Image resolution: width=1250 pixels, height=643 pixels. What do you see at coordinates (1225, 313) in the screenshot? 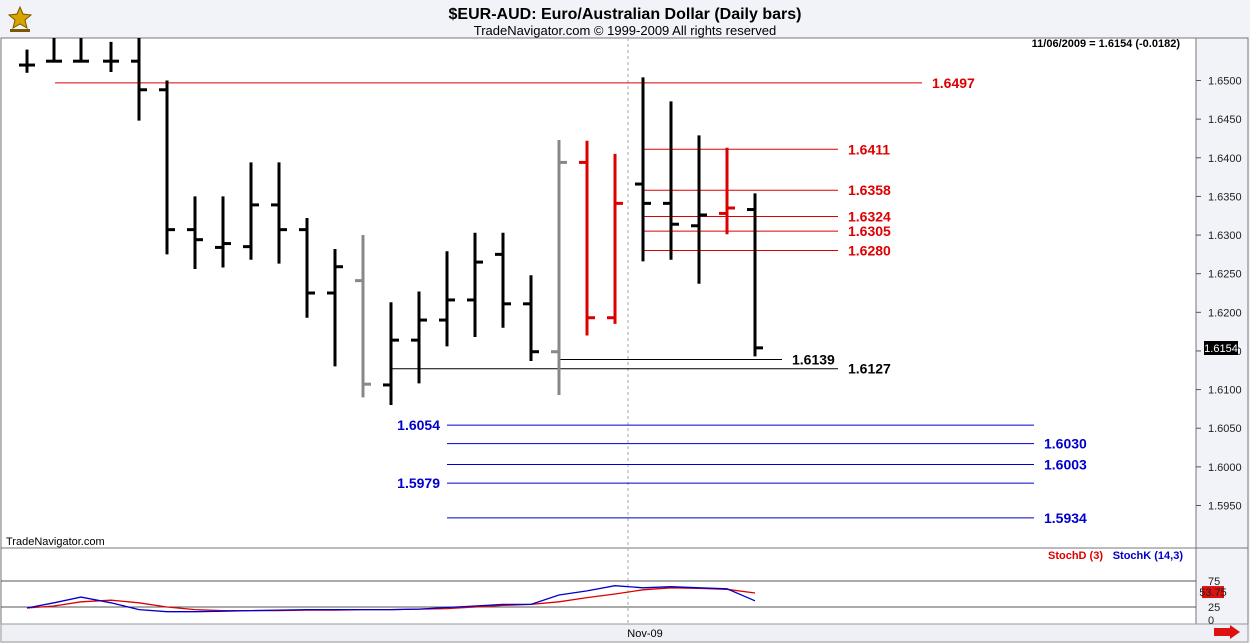
I see `price-tick-label: 1.6200` at bounding box center [1225, 313].